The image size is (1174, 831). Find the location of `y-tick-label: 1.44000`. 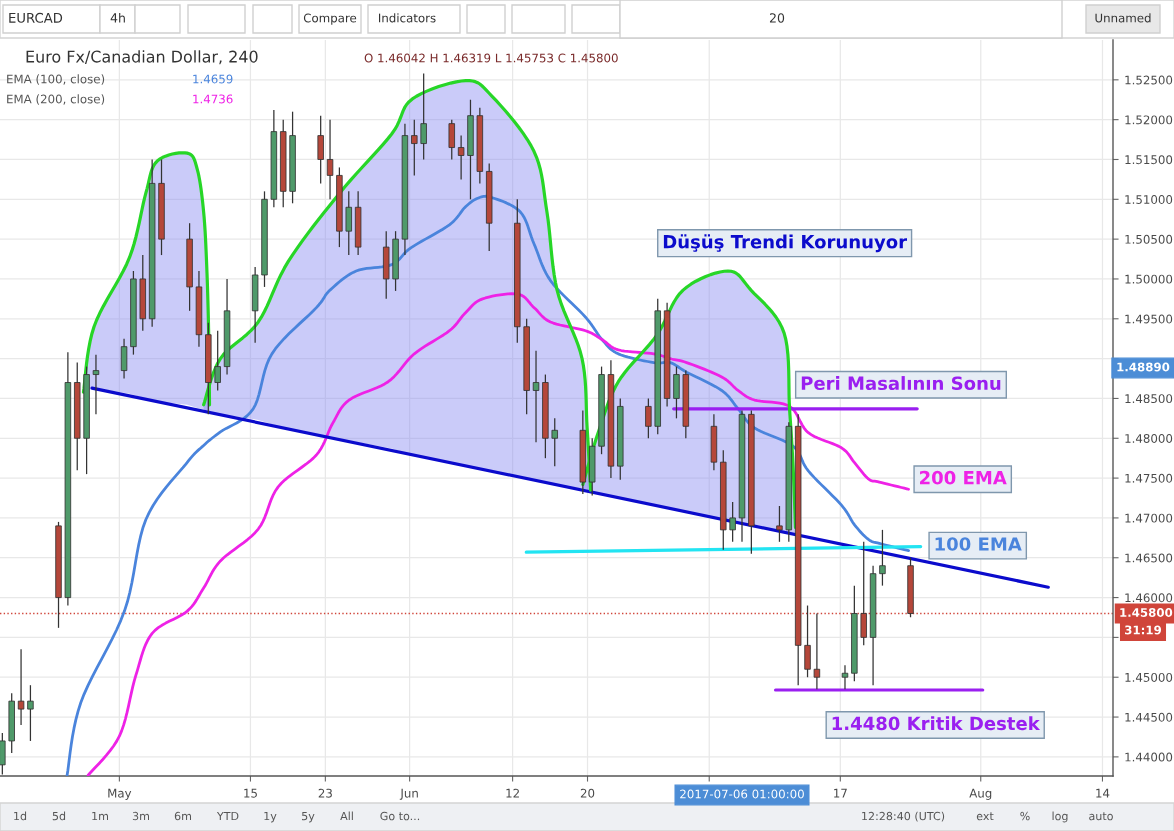

y-tick-label: 1.44000 is located at coordinates (1149, 757).